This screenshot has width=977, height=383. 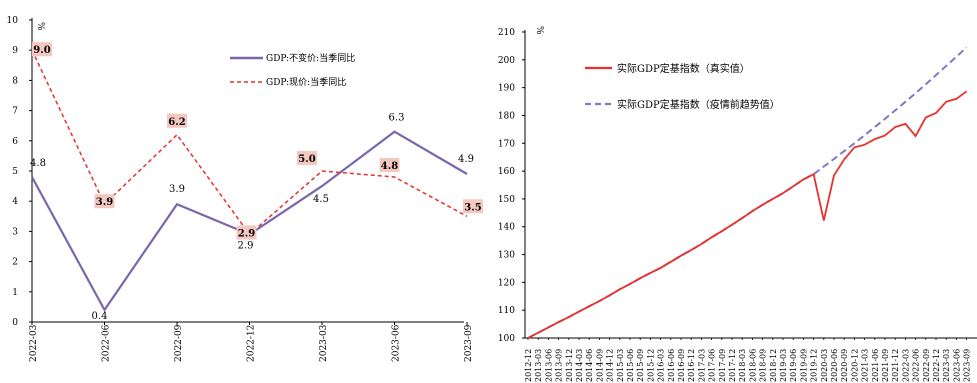 What do you see at coordinates (506, 61) in the screenshot?
I see `y-tick-label: 200` at bounding box center [506, 61].